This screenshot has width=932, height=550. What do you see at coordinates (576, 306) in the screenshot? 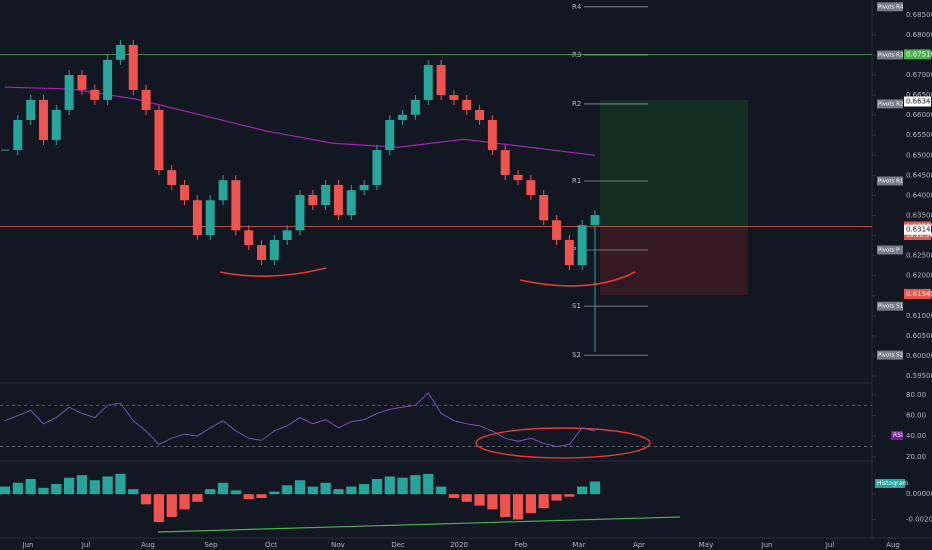
I see `pivot-name: S1` at bounding box center [576, 306].